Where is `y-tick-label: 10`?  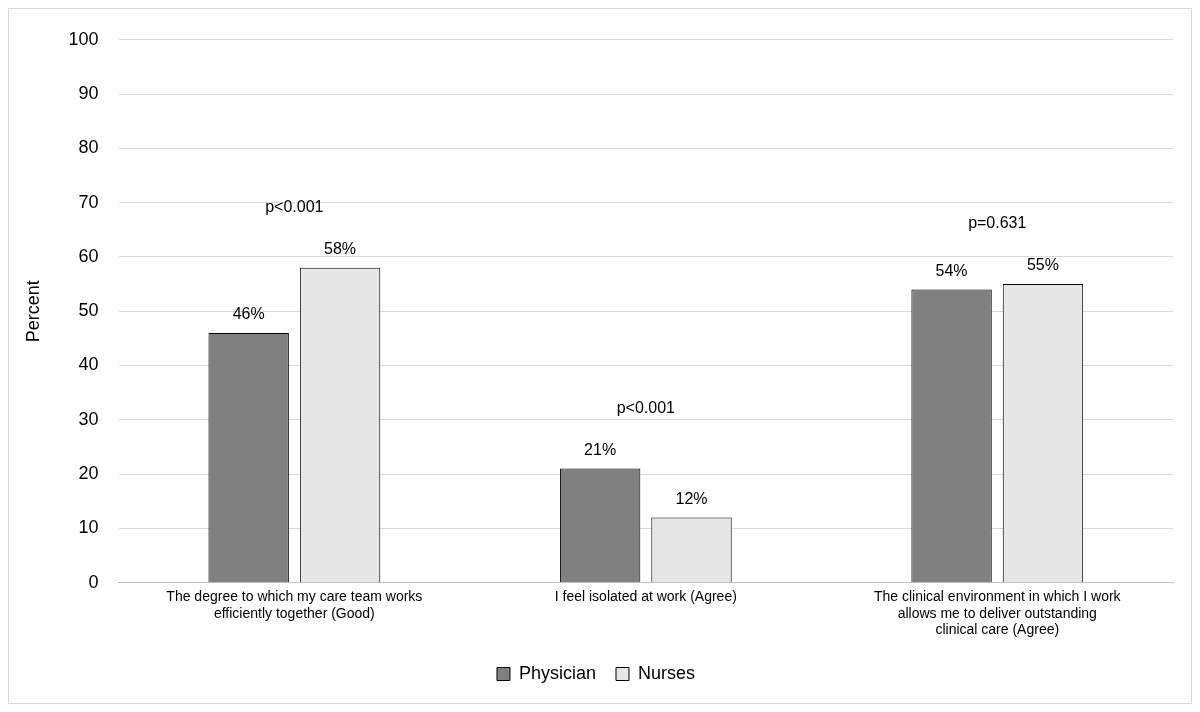
y-tick-label: 10 is located at coordinates (88, 527).